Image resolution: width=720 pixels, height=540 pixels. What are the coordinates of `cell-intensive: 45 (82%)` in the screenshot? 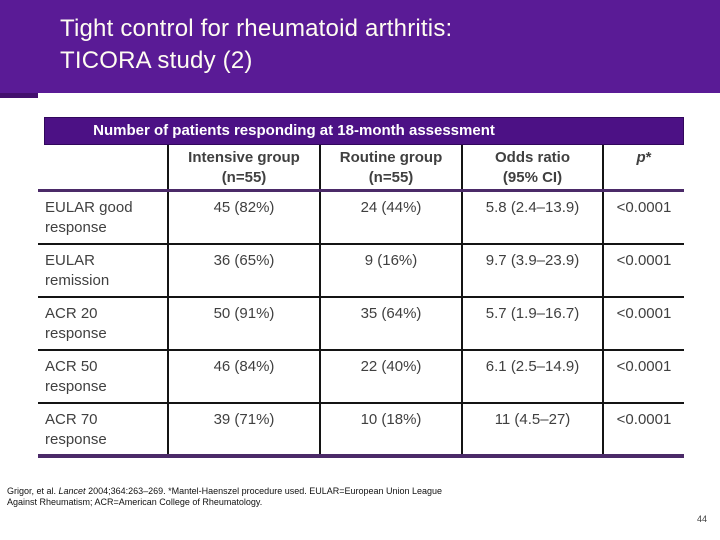 It's located at (243, 217).